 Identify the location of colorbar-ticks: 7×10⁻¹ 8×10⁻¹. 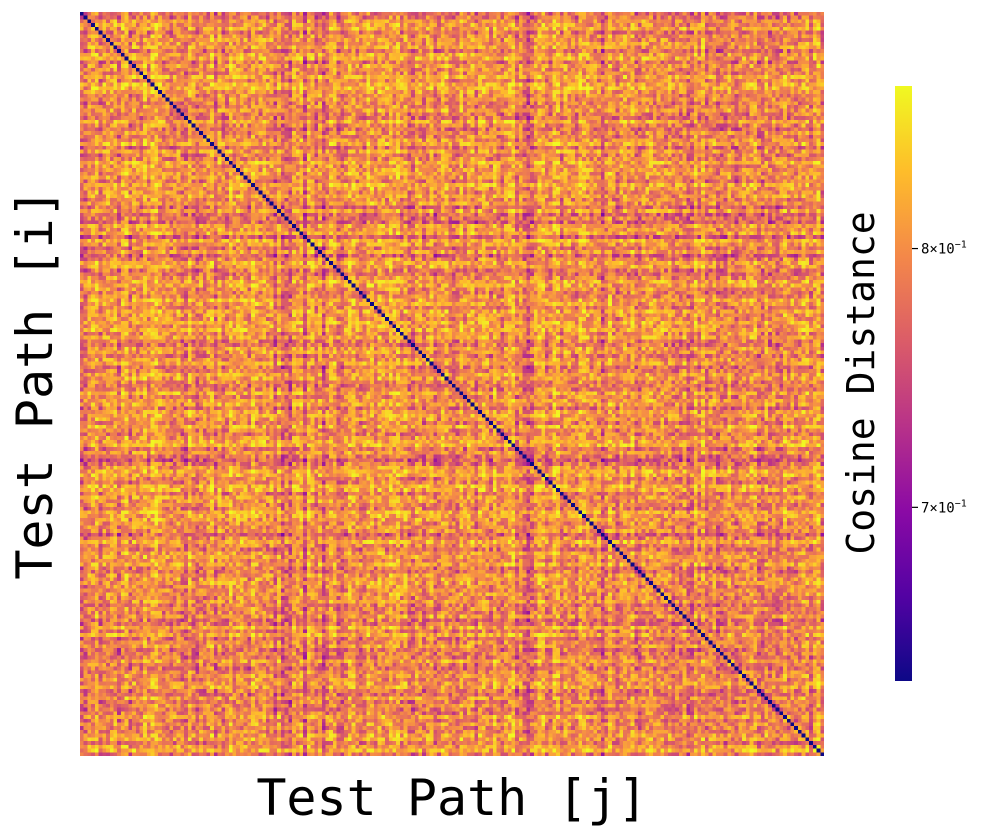
(939, 378).